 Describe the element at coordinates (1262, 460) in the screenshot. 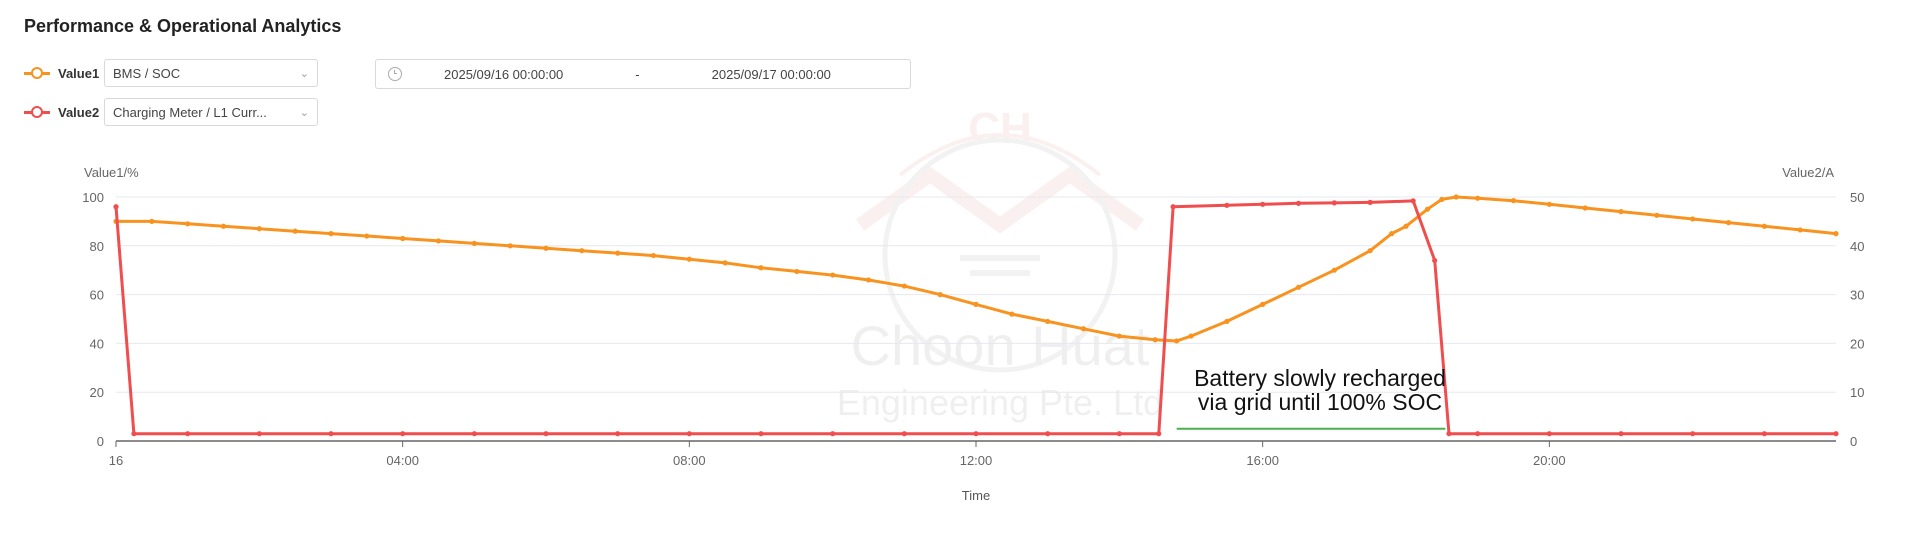

I see `x-tick-label: 16:00` at that location.